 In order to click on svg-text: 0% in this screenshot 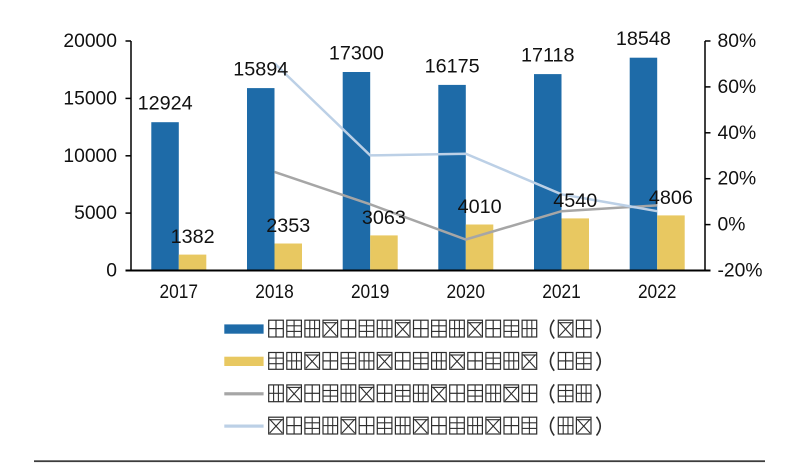, I will do `click(732, 225)`.